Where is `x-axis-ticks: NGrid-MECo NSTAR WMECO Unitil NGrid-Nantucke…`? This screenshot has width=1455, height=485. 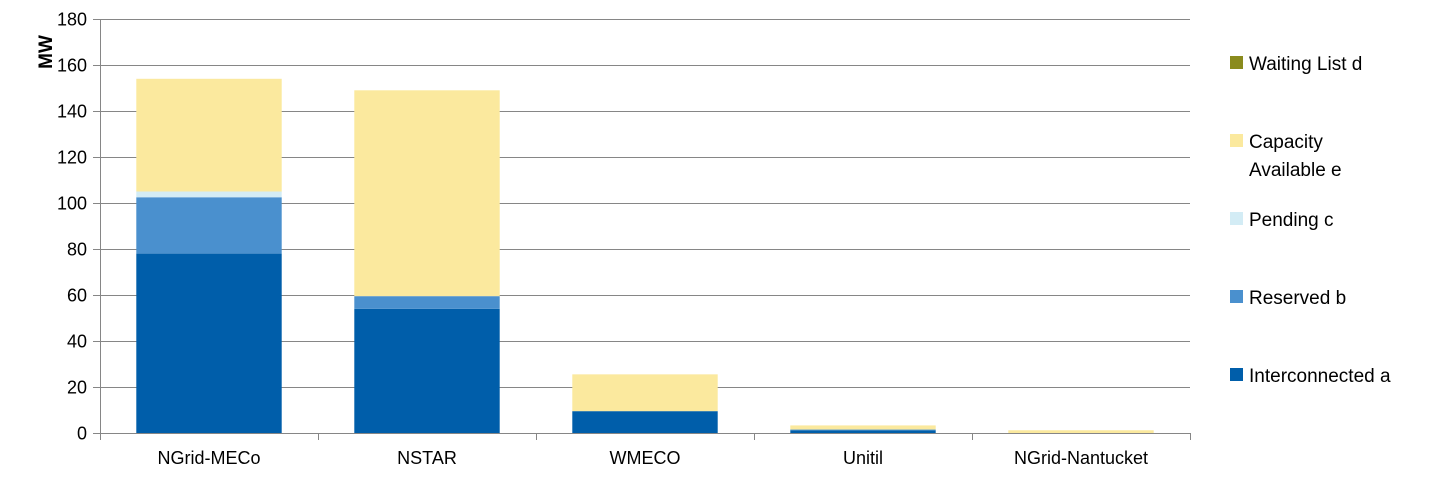 x-axis-ticks: NGrid-MECo NSTAR WMECO Unitil NGrid-Nantucke… is located at coordinates (652, 458).